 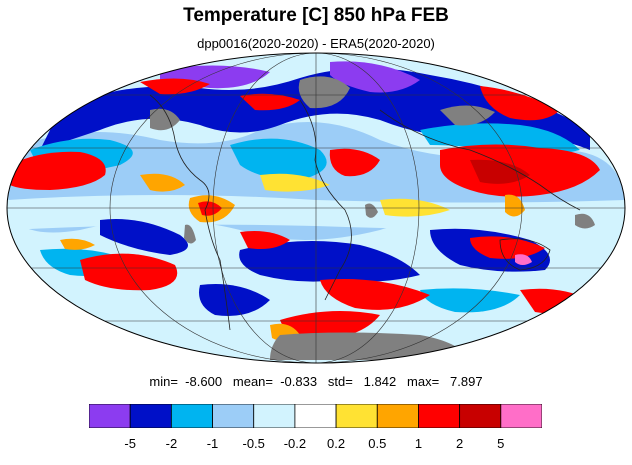 I want to click on colorbar-tick-label: -2, so click(x=171, y=443).